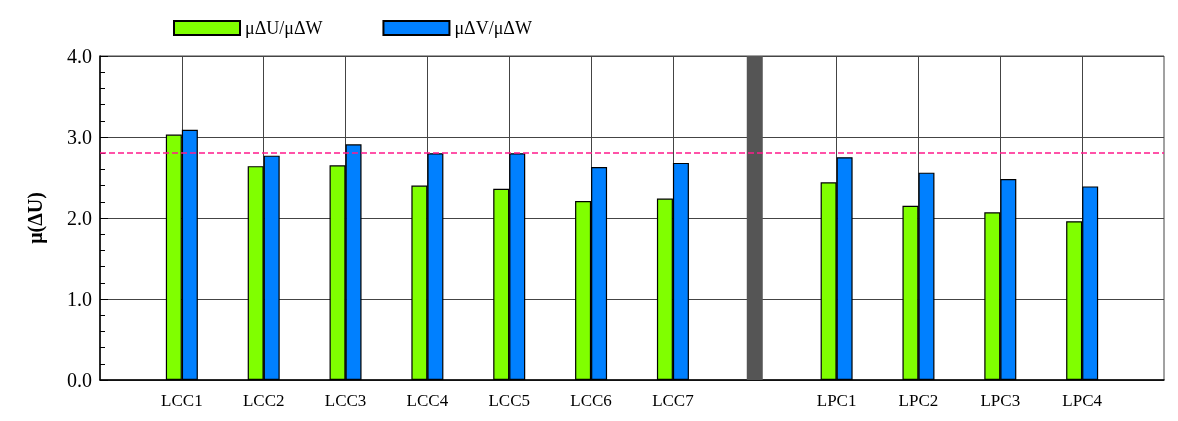  What do you see at coordinates (79, 137) in the screenshot?
I see `y-tick-label: 3.0` at bounding box center [79, 137].